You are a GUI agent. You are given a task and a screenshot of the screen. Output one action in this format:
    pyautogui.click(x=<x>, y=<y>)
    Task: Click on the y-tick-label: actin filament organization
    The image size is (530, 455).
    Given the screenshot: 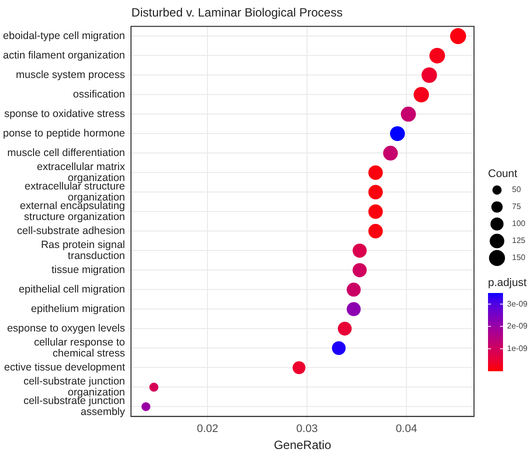 What is the action you would take?
    pyautogui.click(x=64, y=56)
    